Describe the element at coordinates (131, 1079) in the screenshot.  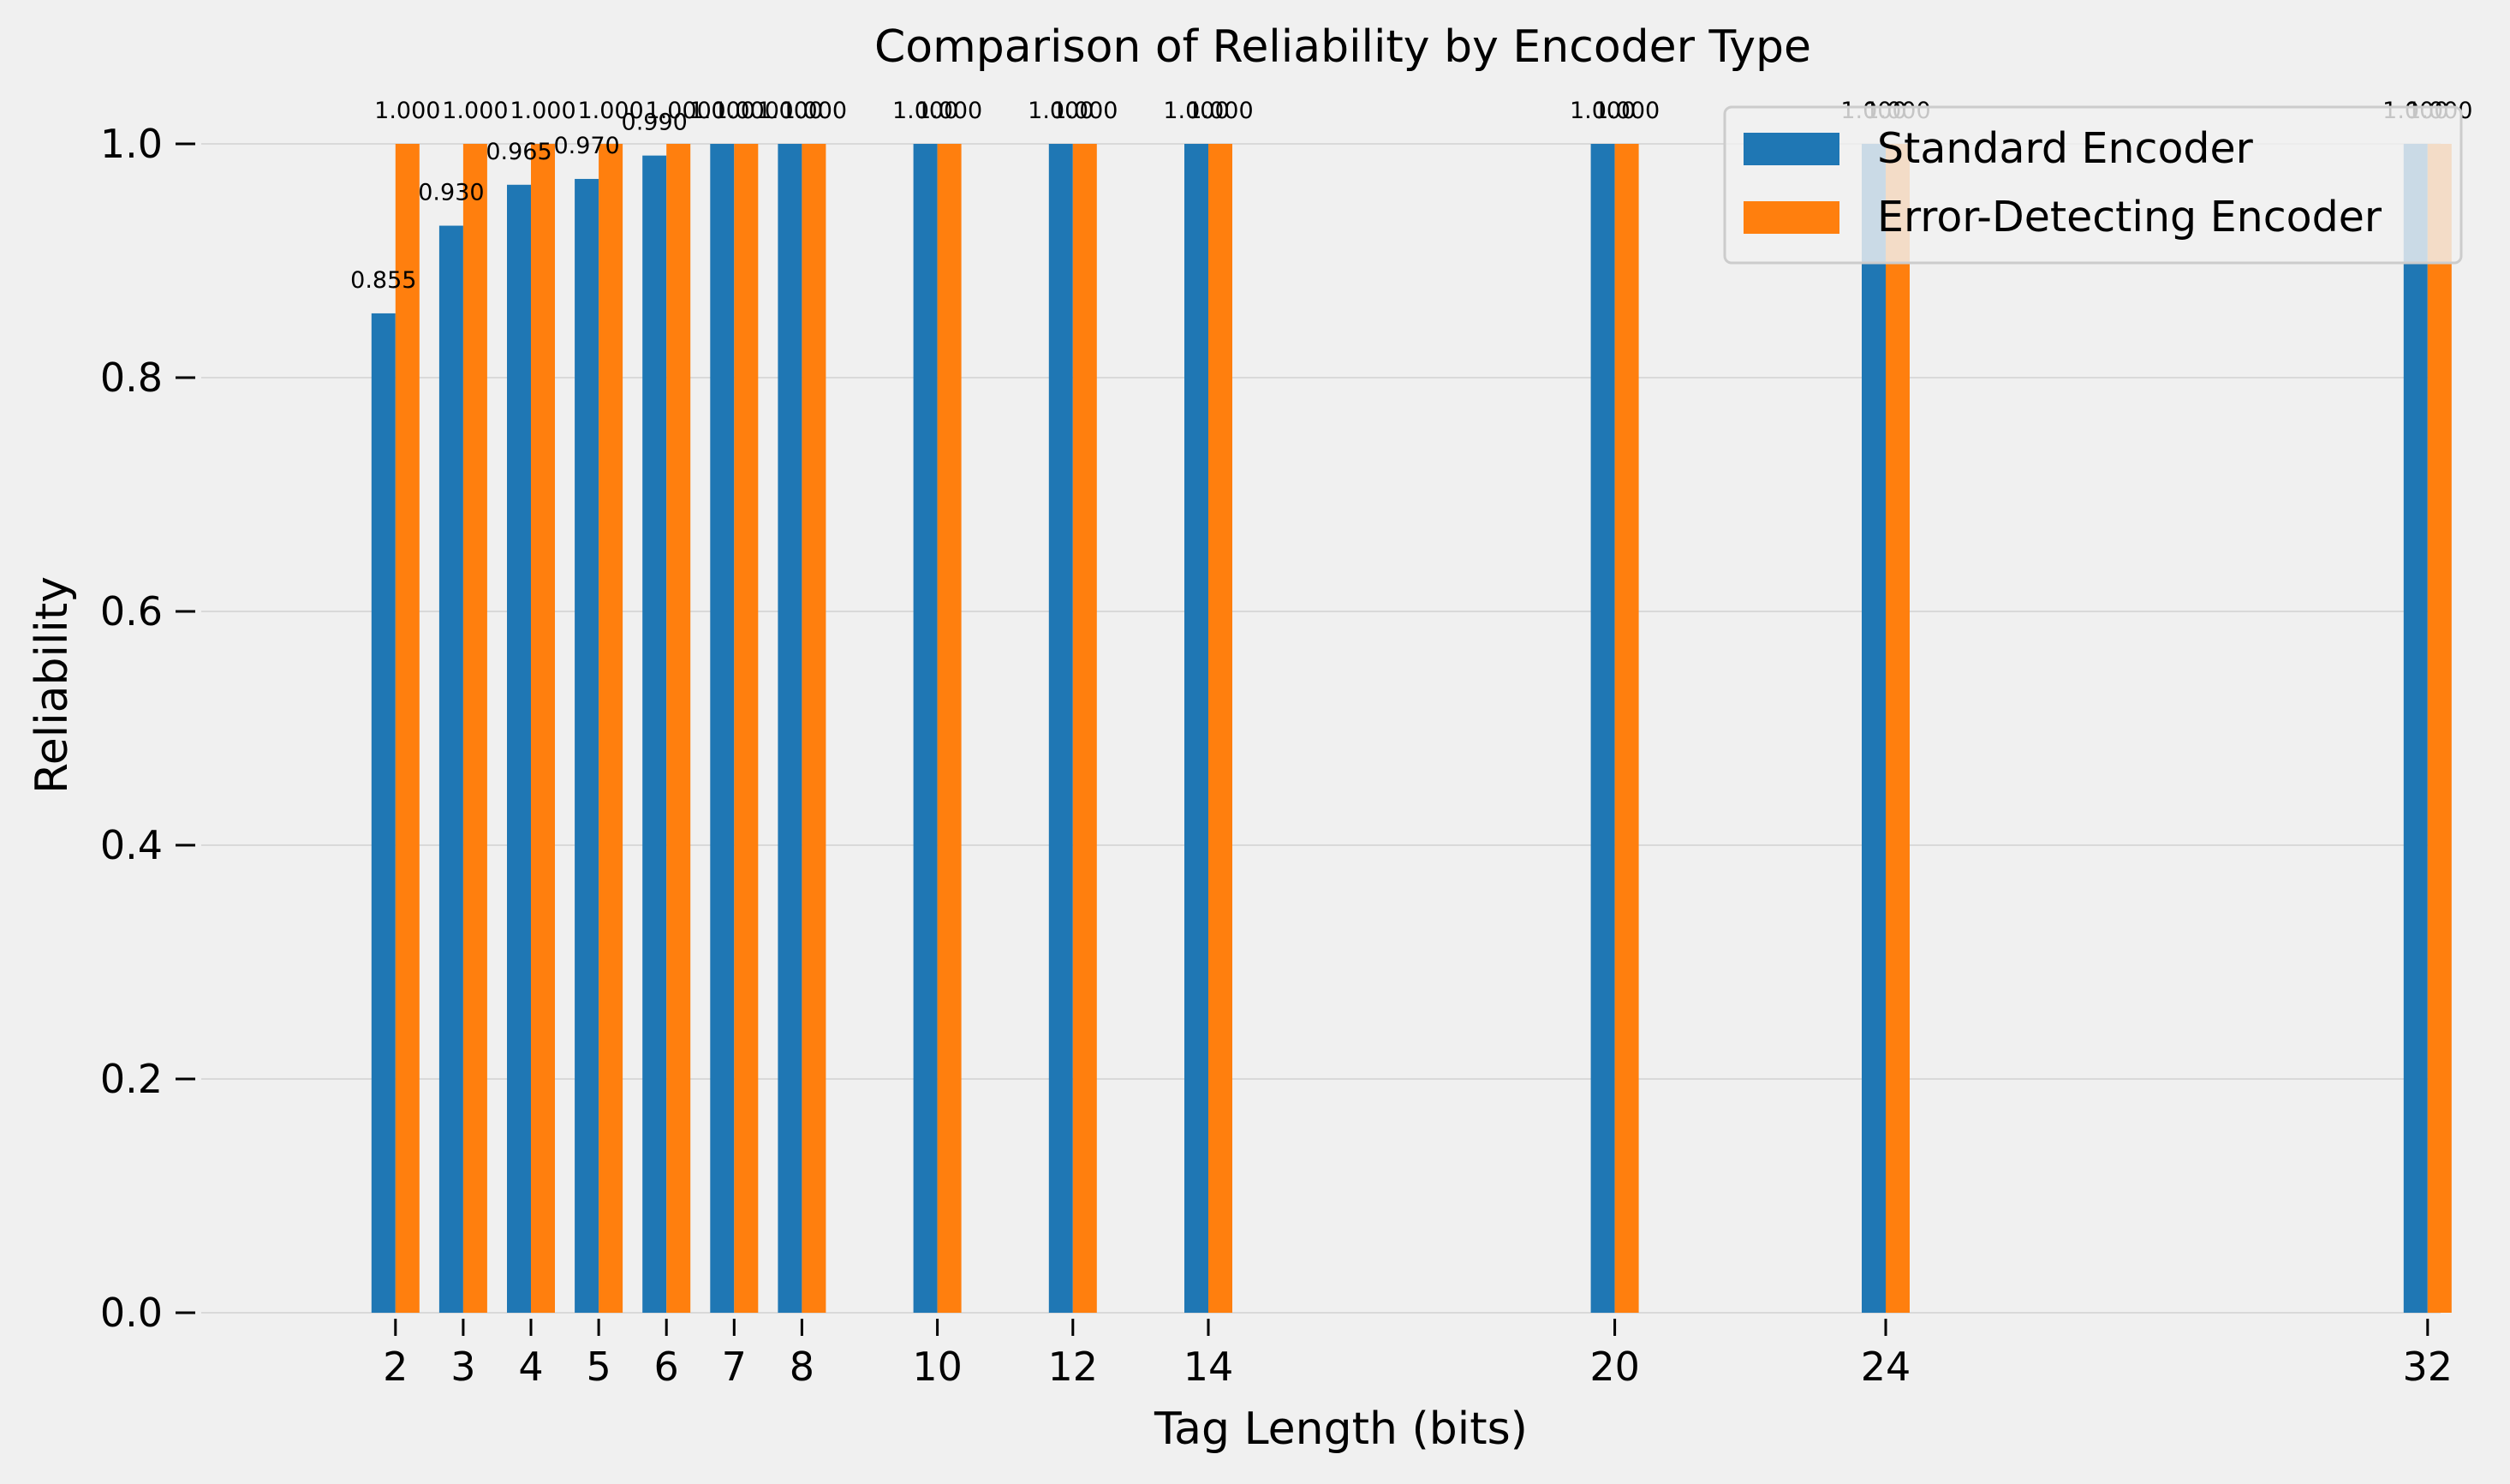
I see `y-tick-label: 0.2` at that location.